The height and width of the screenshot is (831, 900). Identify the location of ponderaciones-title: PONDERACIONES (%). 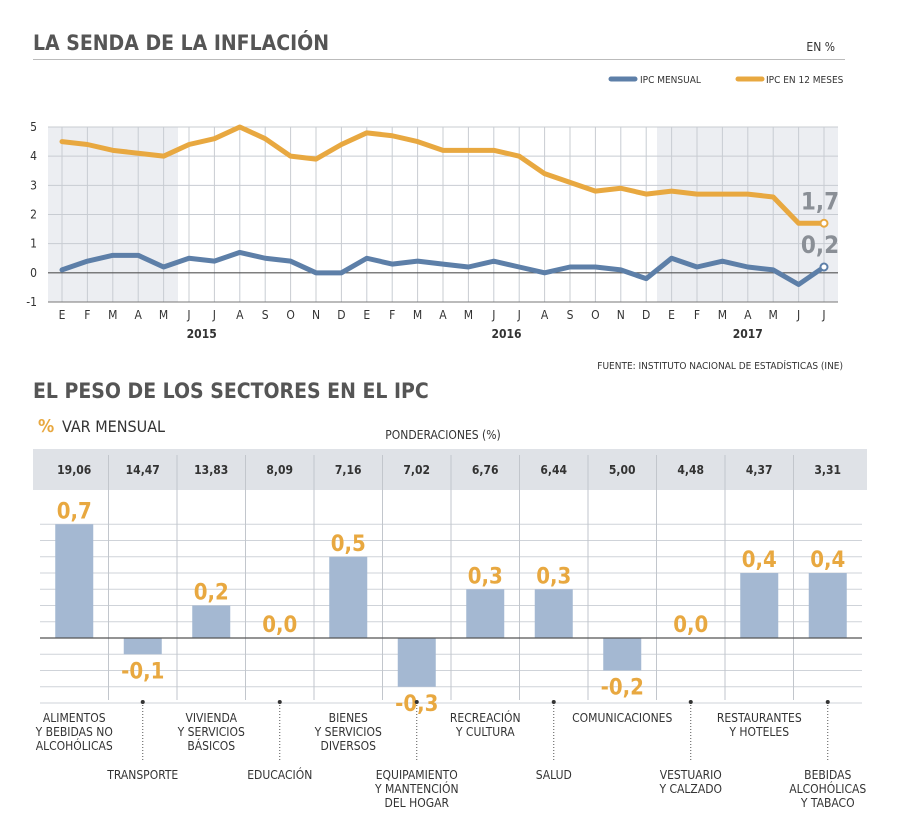
(442, 435).